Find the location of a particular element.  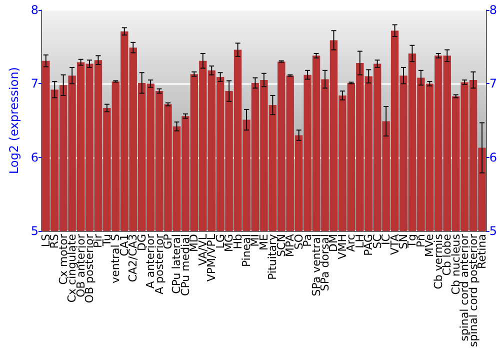

y-axis-title: Log2 (expression) is located at coordinates (14, 120).